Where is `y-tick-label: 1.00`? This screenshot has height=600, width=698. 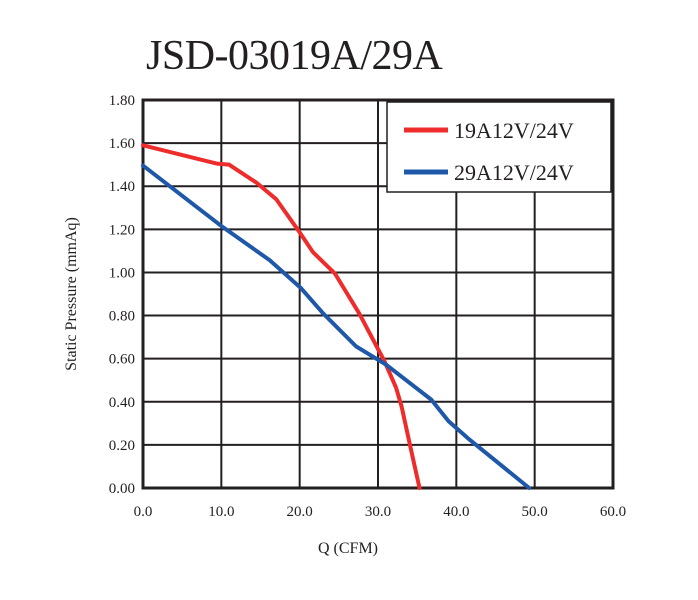 y-tick-label: 1.00 is located at coordinates (122, 273).